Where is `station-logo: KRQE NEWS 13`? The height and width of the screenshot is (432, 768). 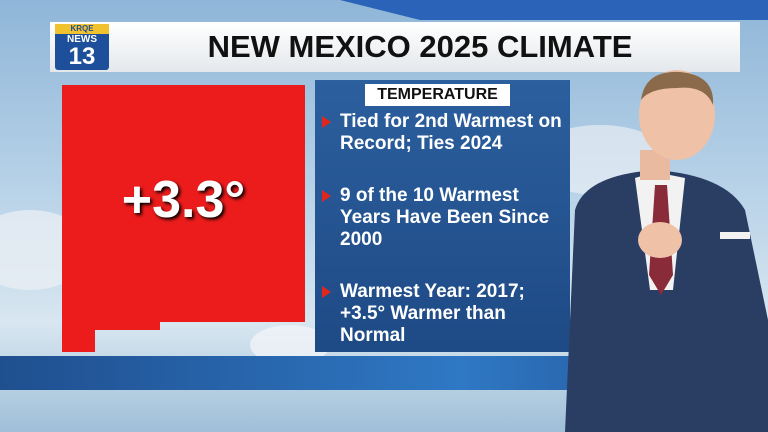 station-logo: KRQE NEWS 13 is located at coordinates (82, 47).